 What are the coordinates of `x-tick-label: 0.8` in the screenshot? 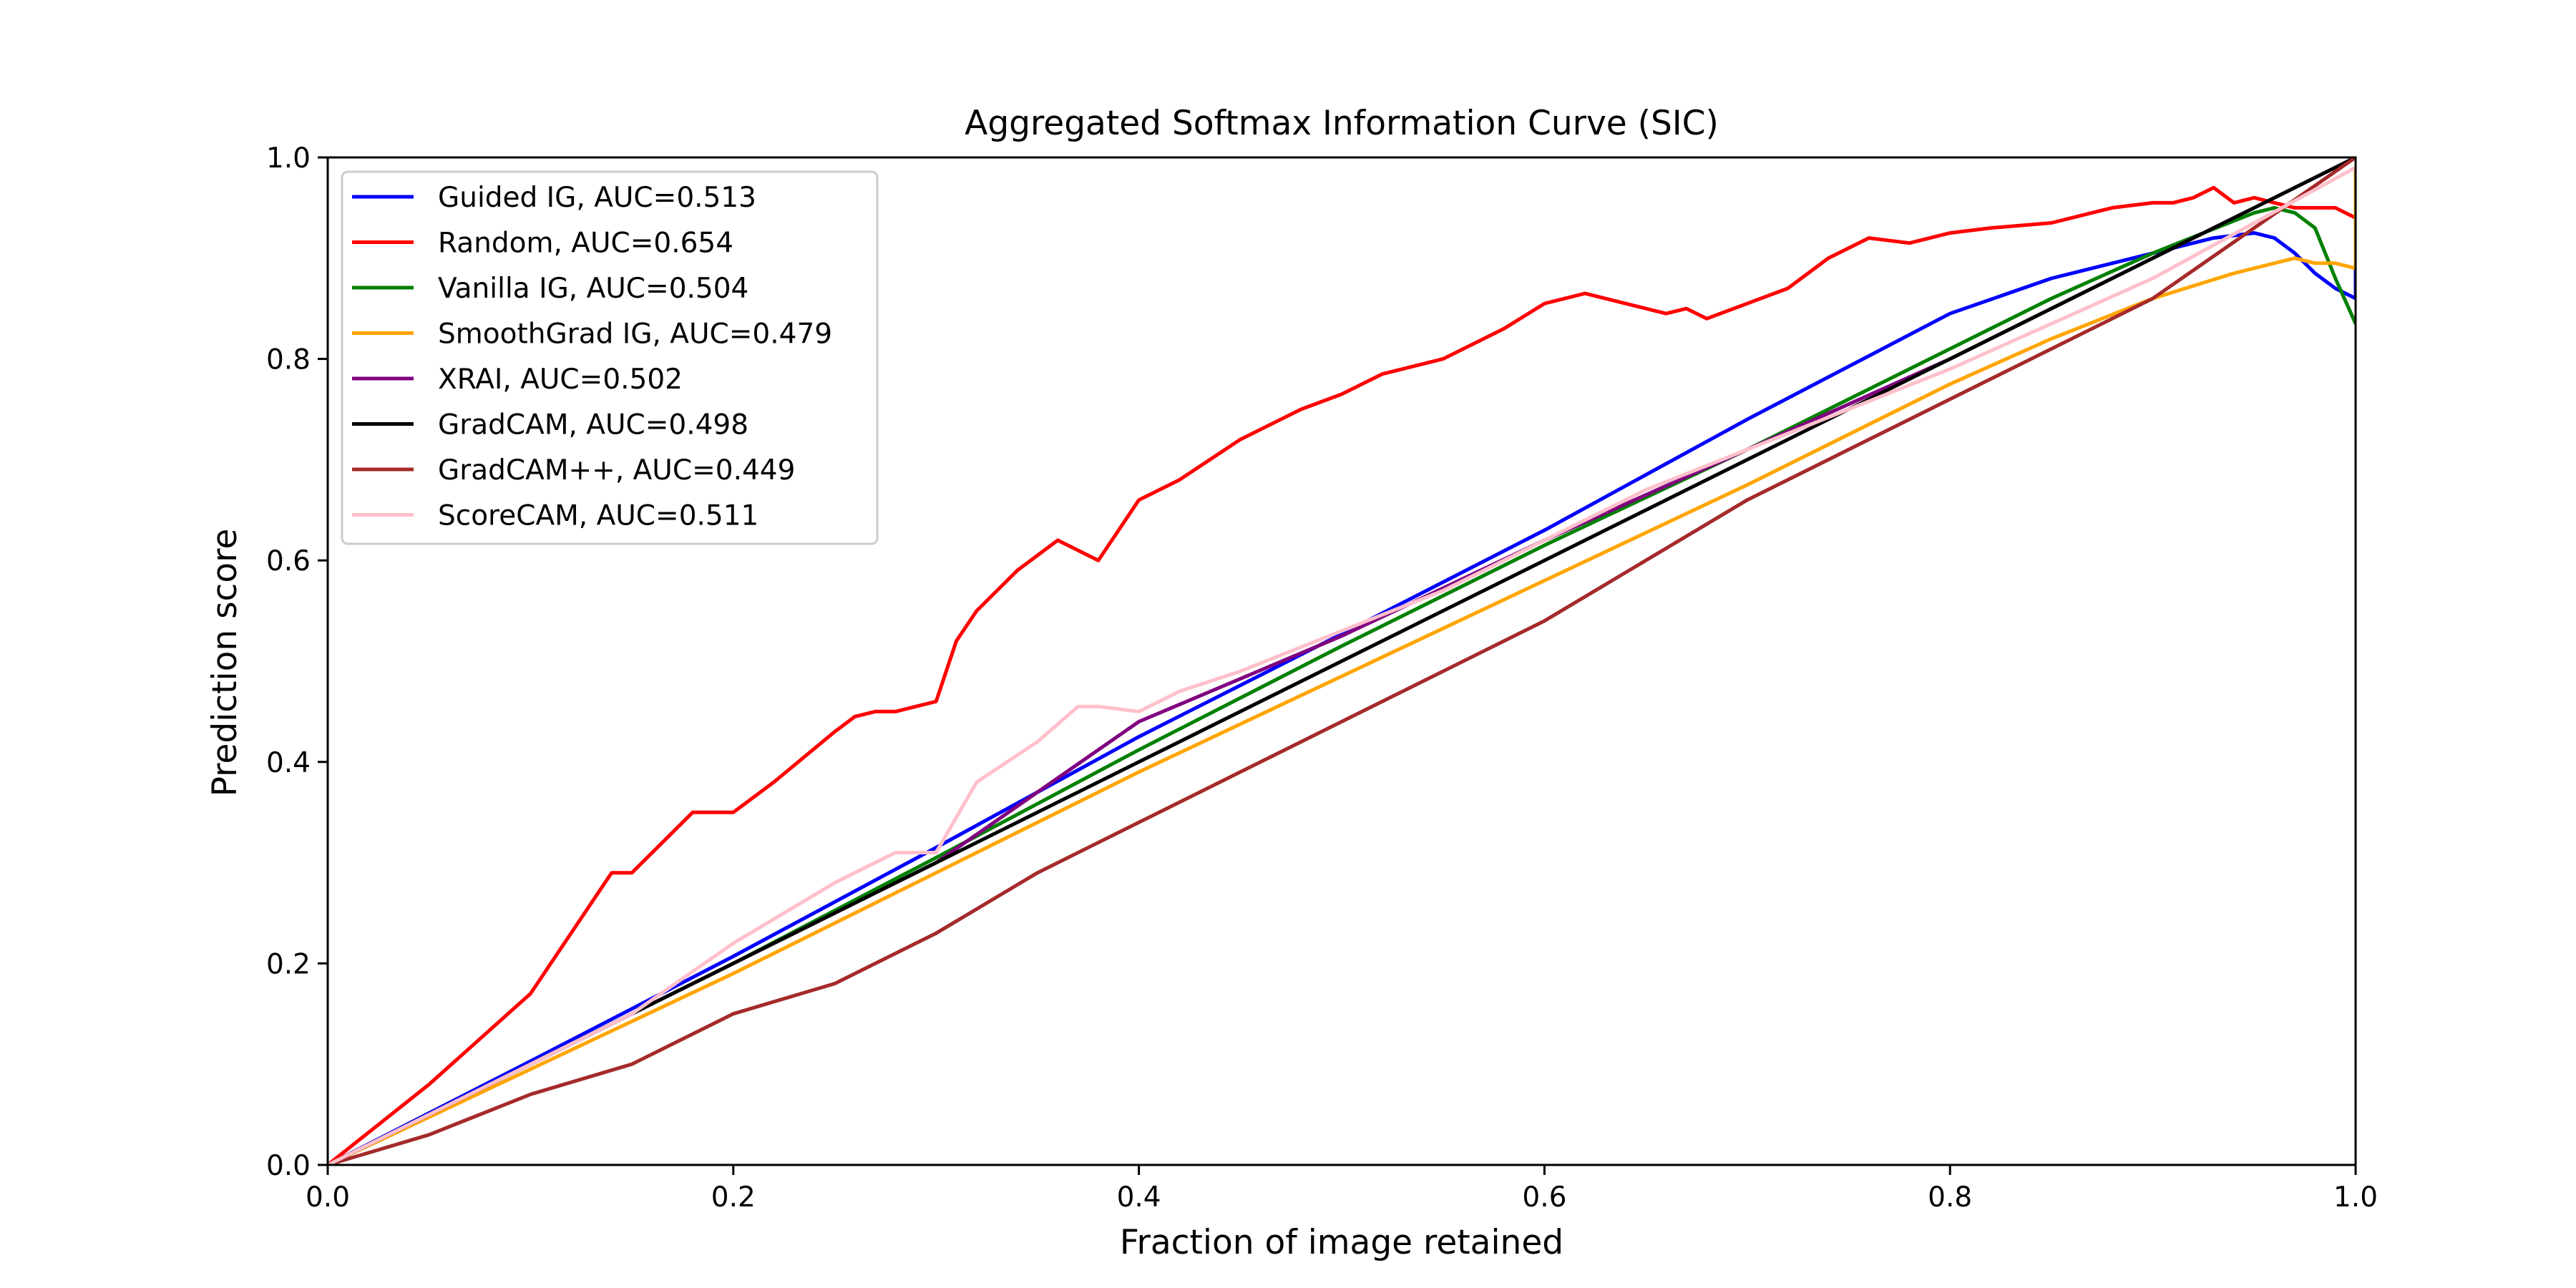 It's located at (1950, 1197).